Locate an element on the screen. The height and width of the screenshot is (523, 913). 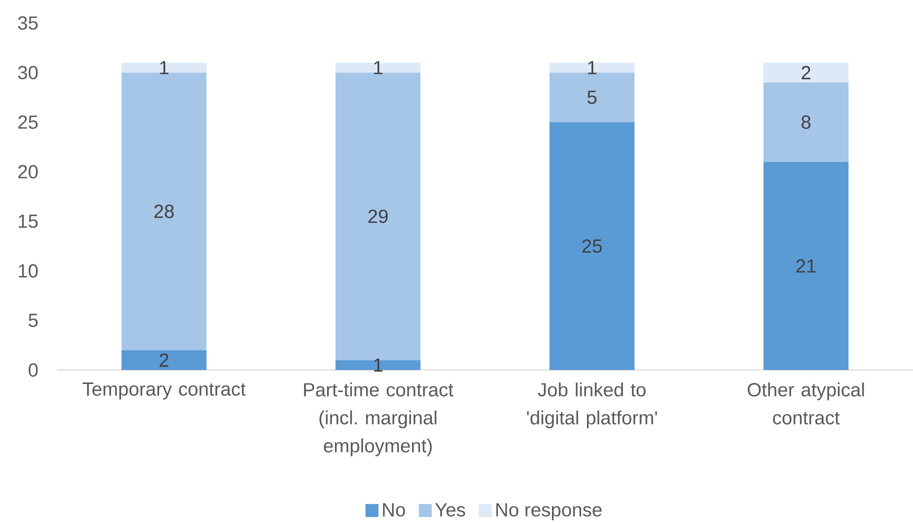
legend-label: No response is located at coordinates (549, 511).